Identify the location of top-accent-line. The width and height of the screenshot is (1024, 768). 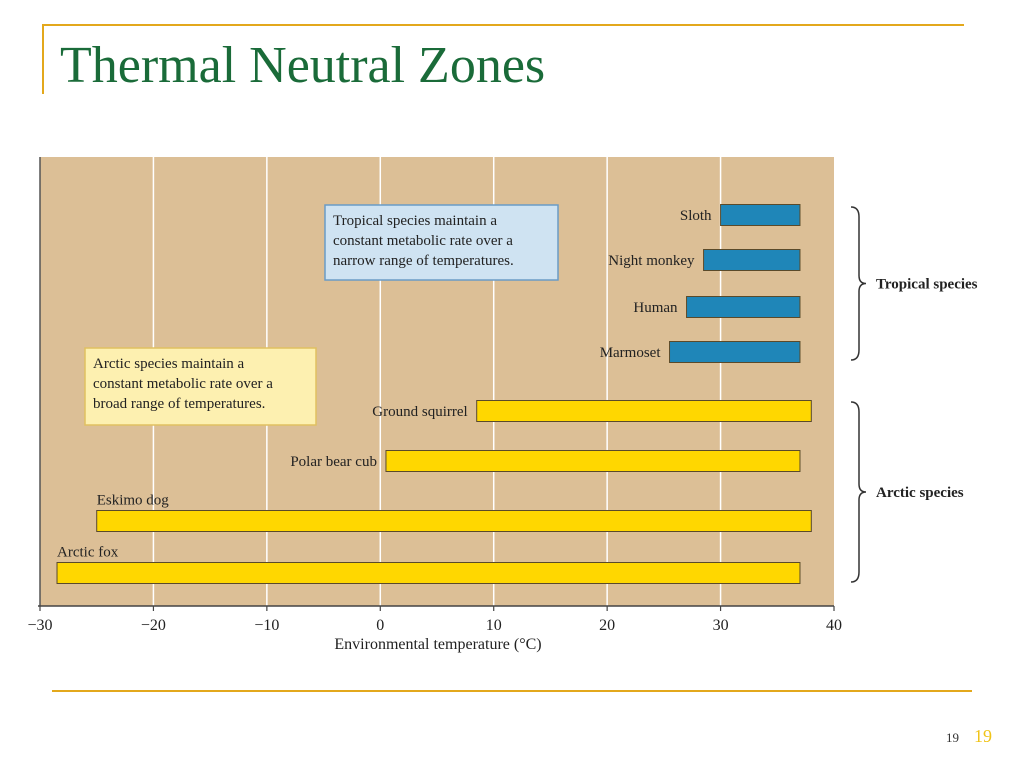
(503, 25).